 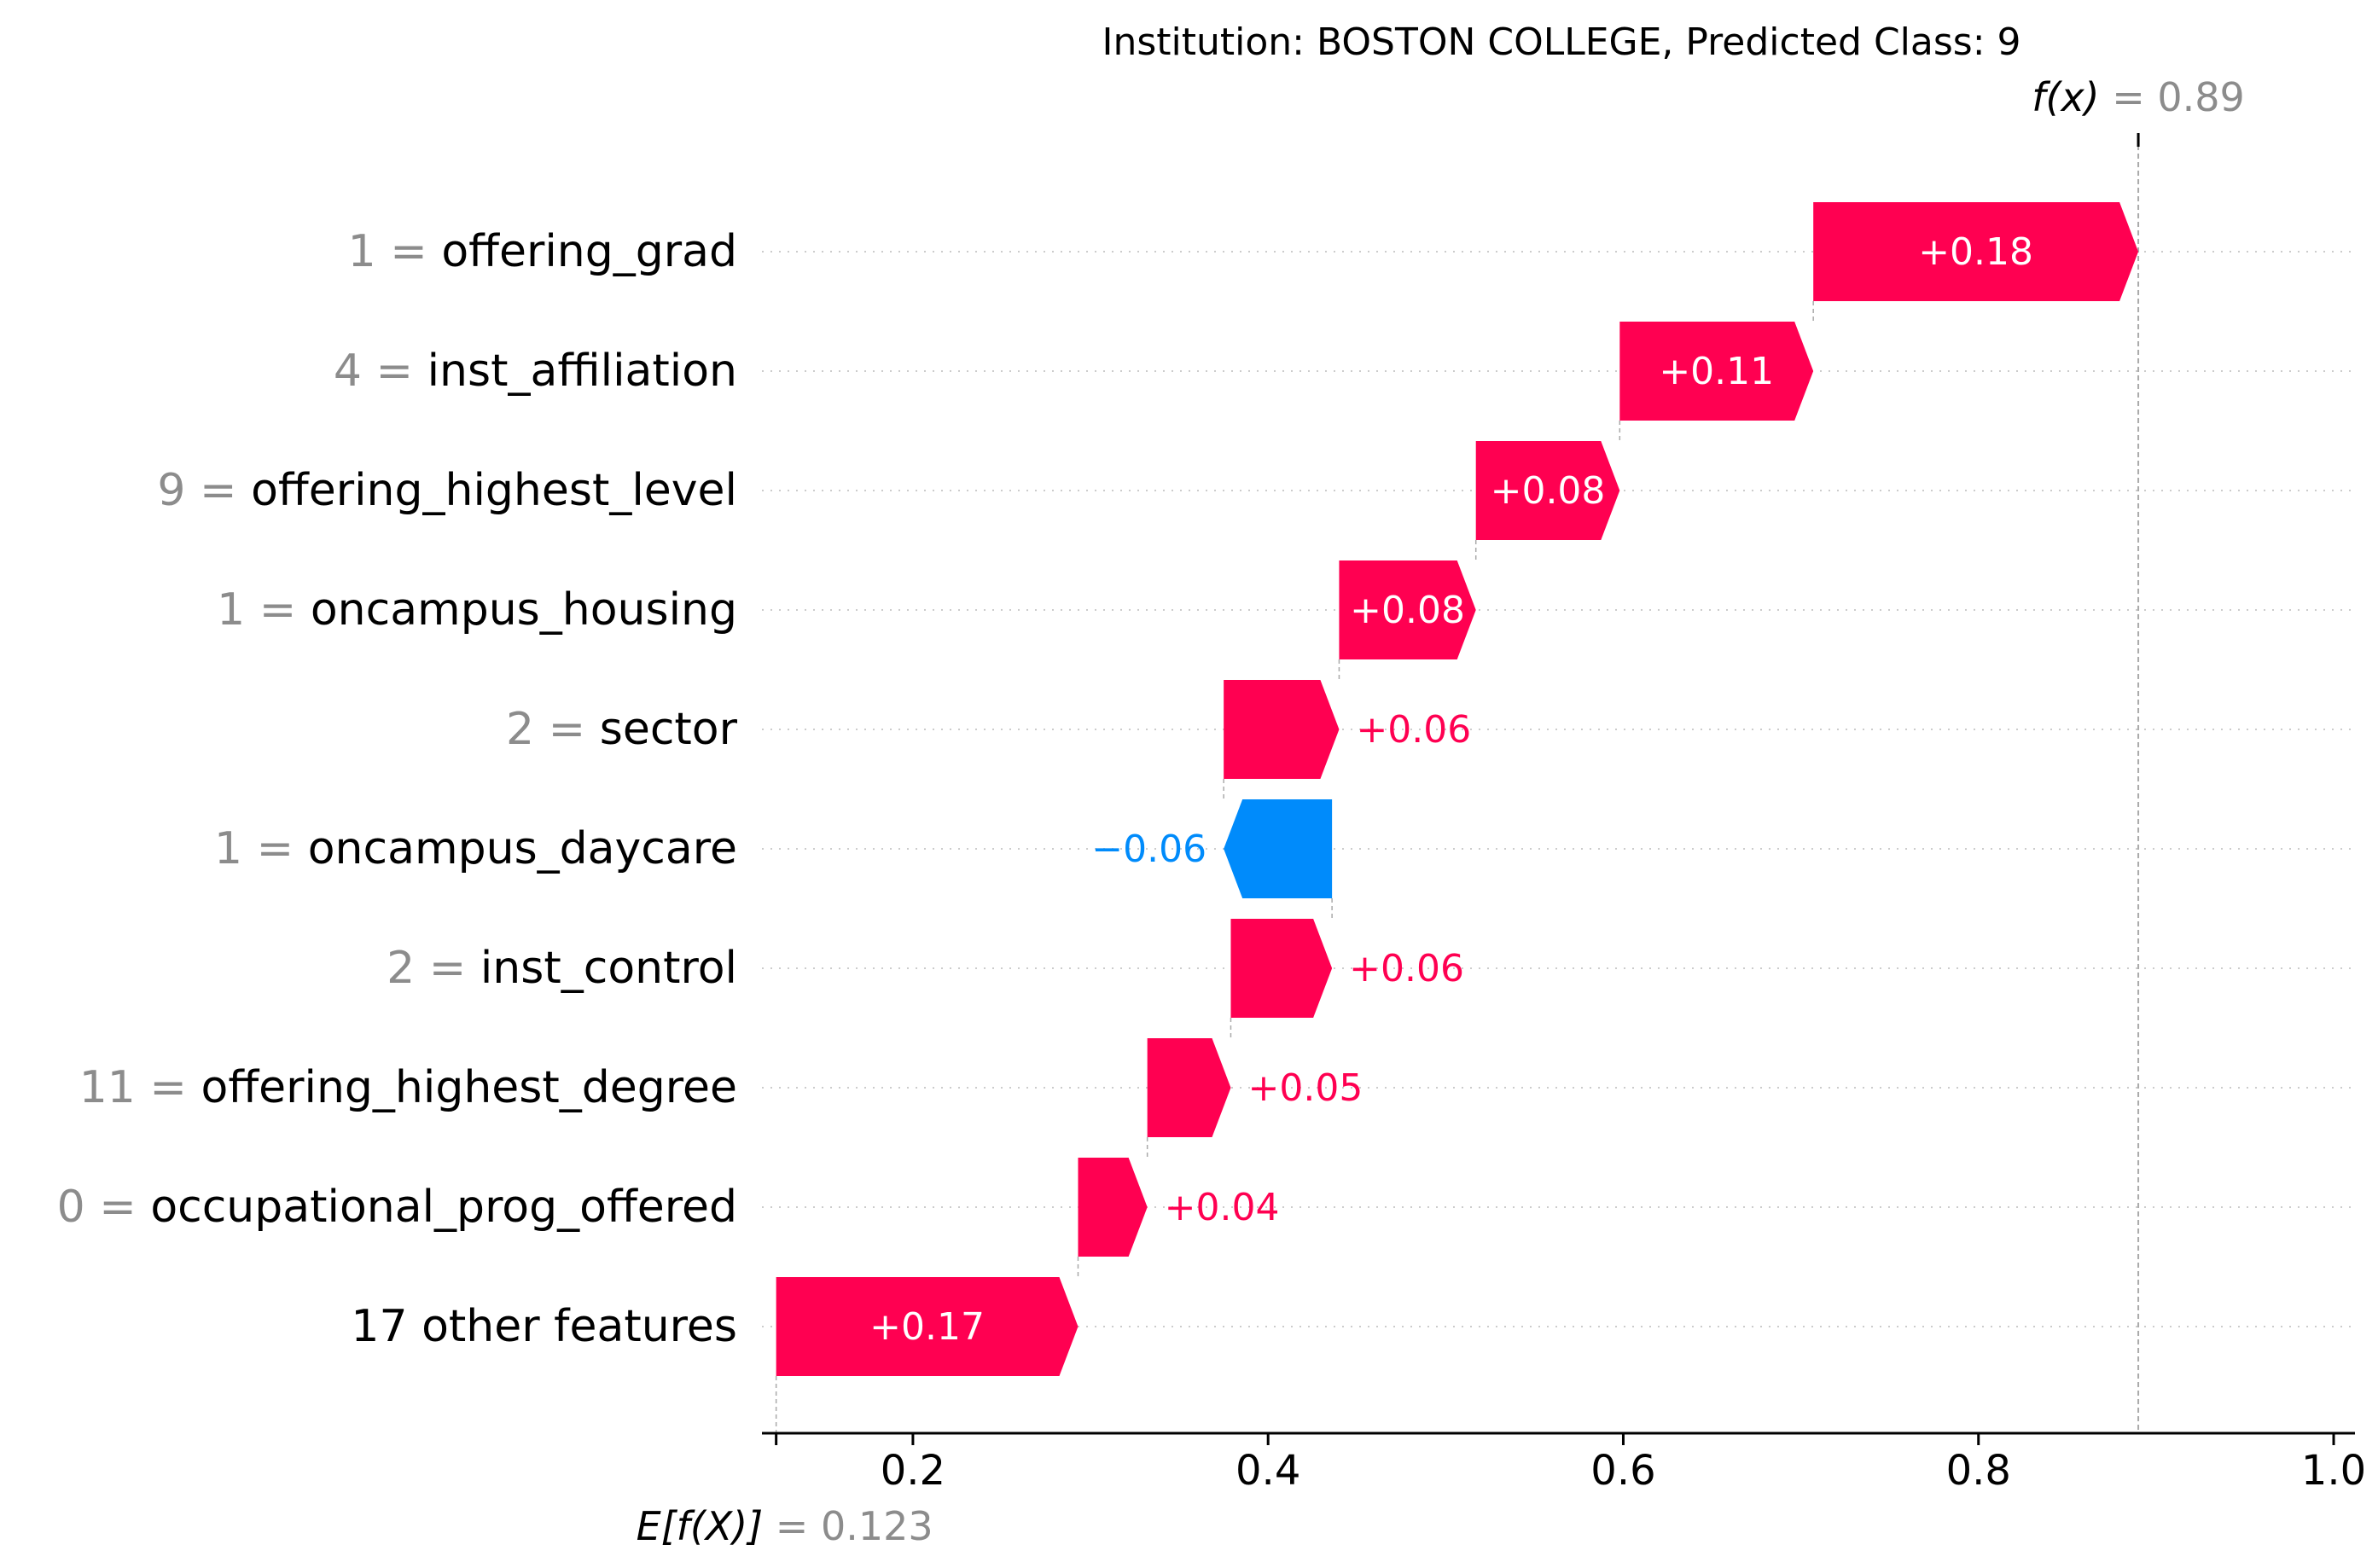 What do you see at coordinates (2065, 97) in the screenshot?
I see `fx-symbol: f(x)` at bounding box center [2065, 97].